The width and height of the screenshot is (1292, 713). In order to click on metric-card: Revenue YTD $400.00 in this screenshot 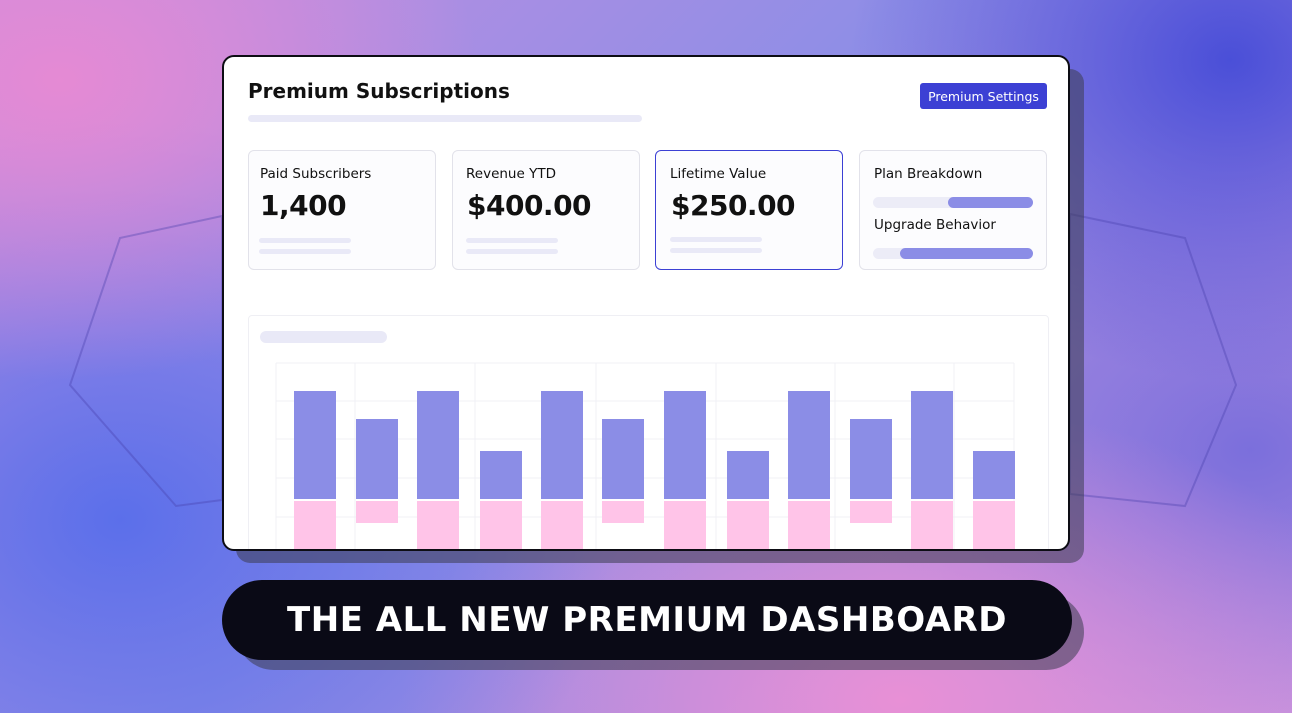, I will do `click(546, 210)`.